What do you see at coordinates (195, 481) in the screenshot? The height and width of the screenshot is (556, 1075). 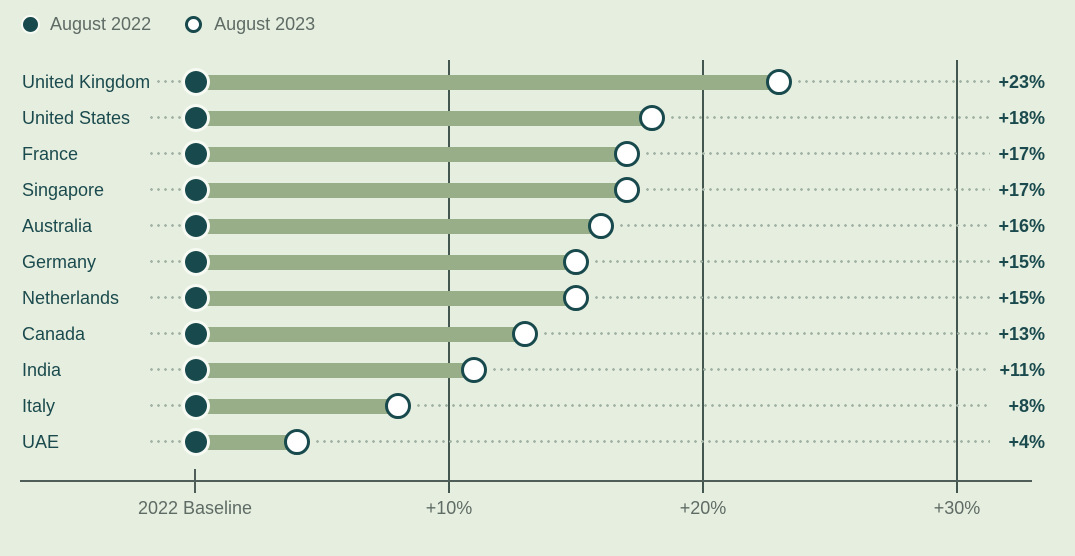 I see `baseline-tick` at bounding box center [195, 481].